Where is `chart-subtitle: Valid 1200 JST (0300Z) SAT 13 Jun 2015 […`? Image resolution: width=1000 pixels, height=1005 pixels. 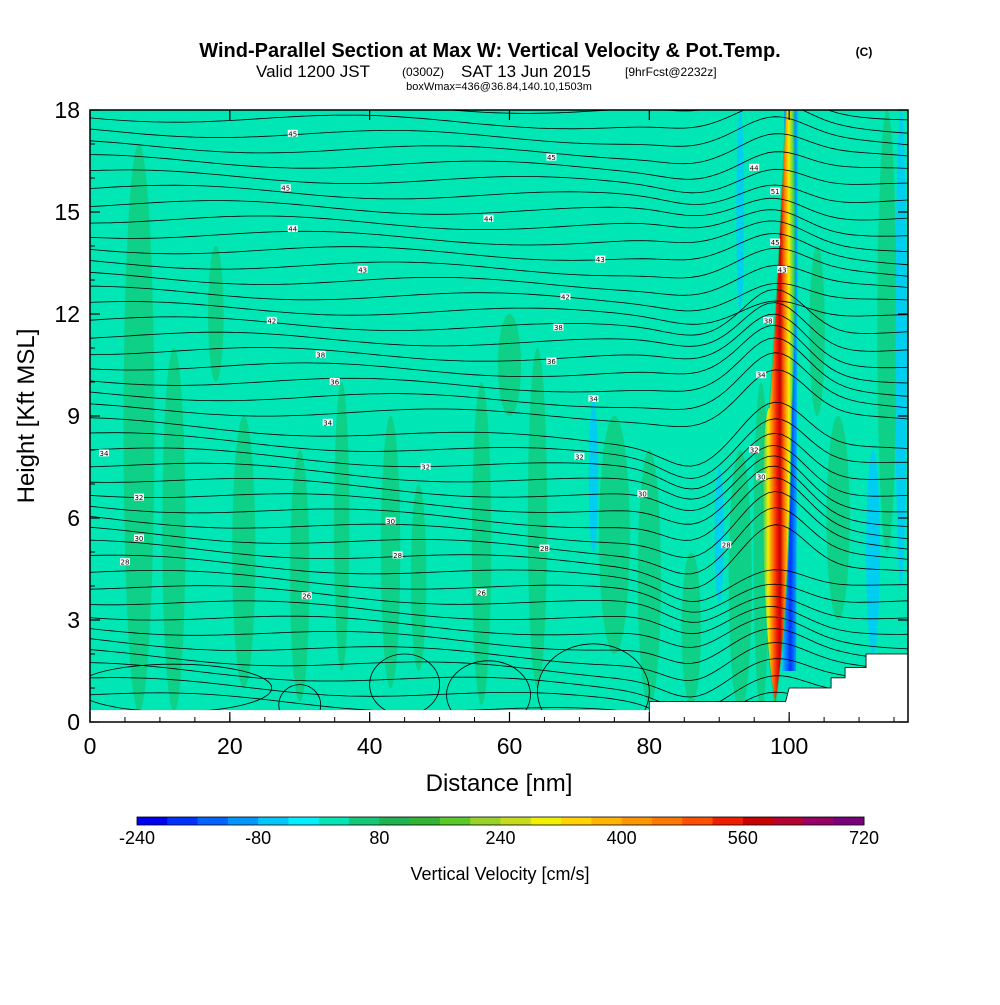 chart-subtitle: Valid 1200 JST (0300Z) SAT 13 Jun 2015 [… is located at coordinates (486, 71).